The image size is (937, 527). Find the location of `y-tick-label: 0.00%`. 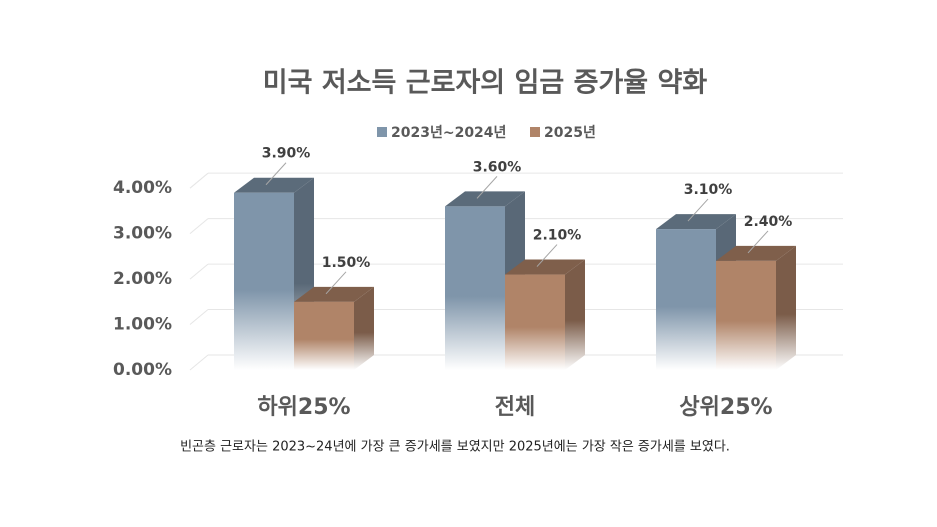

y-tick-label: 0.00% is located at coordinates (142, 370).